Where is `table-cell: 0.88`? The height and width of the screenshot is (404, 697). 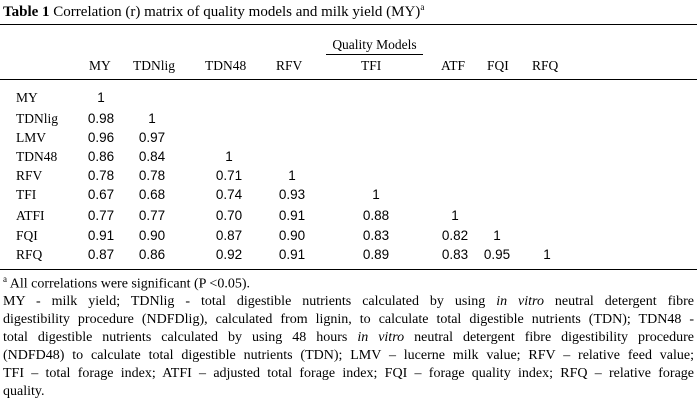 table-cell: 0.88 is located at coordinates (376, 215).